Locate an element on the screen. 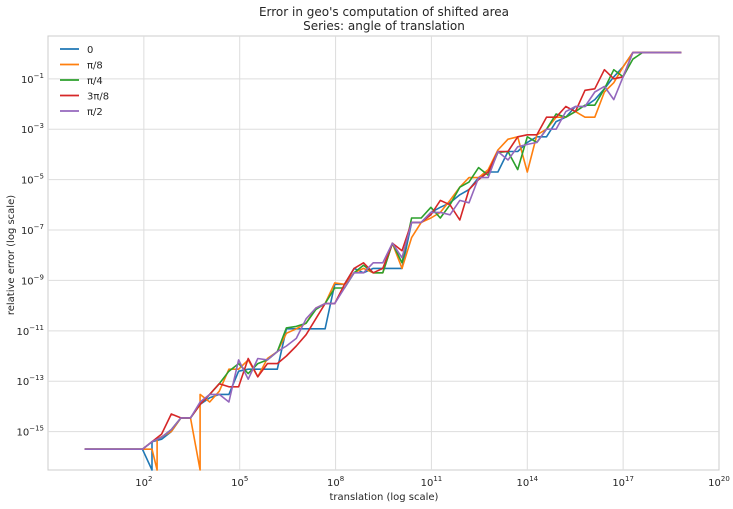  y-tick-label: 10⁻⁹ is located at coordinates (32, 280).